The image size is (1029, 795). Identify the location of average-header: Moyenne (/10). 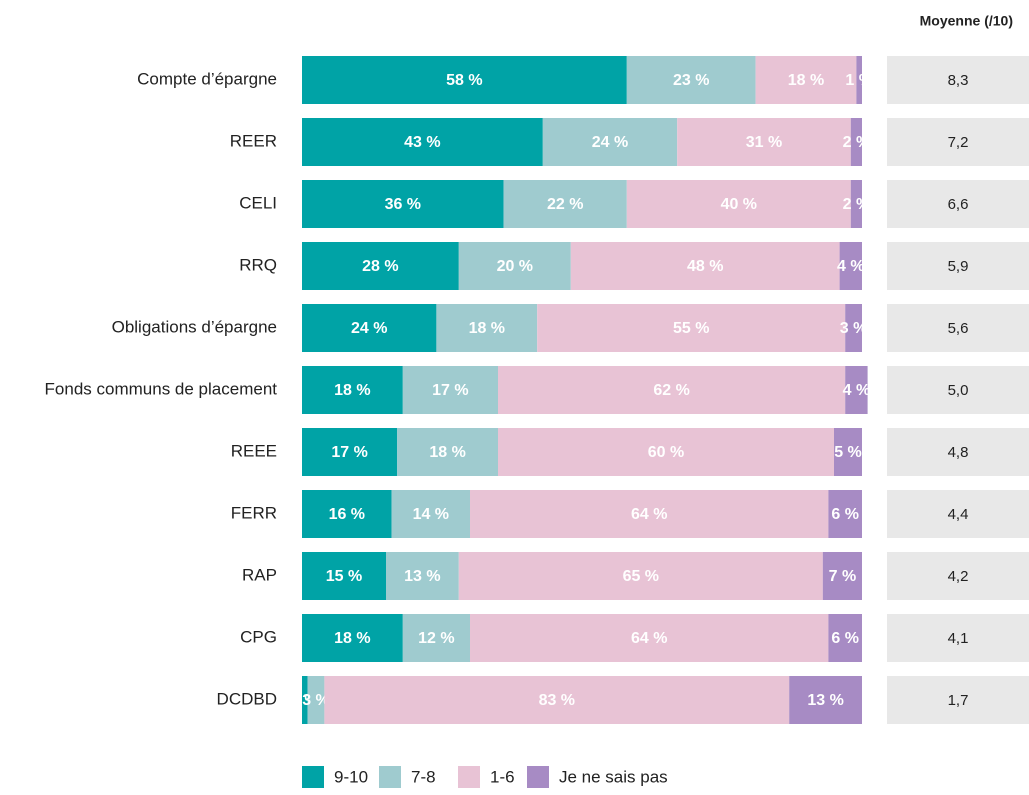
(966, 21).